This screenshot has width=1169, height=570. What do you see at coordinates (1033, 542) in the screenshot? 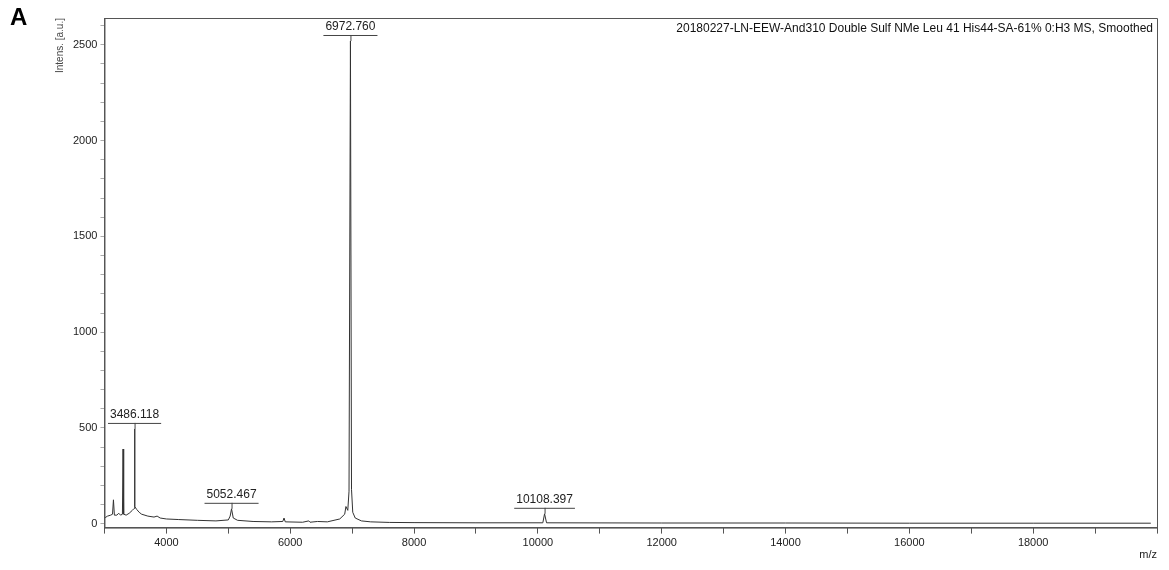
I see `x-tick-label: 18000` at bounding box center [1033, 542].